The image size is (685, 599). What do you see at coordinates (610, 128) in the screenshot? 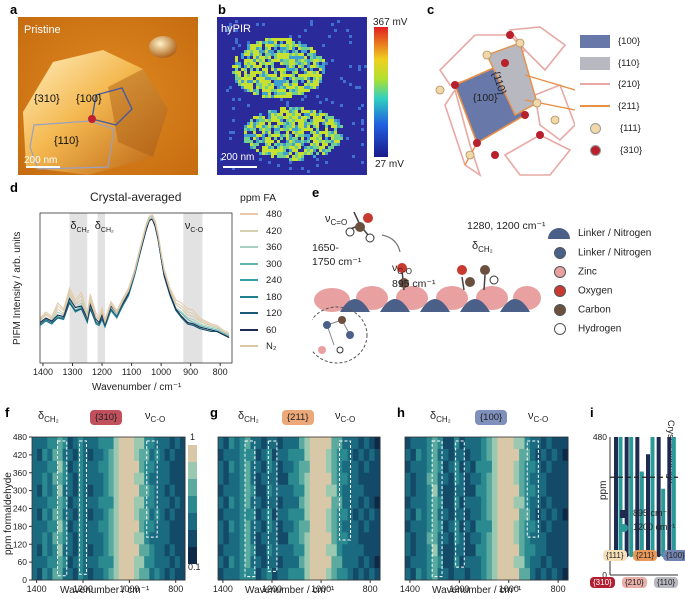
I see `facet-legend-item: {111}` at bounding box center [610, 128].